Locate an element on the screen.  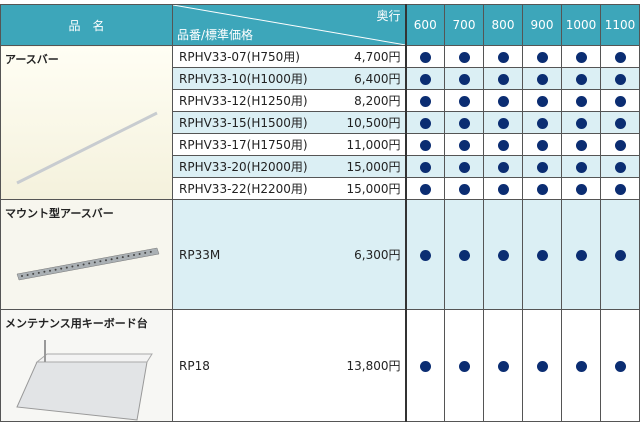
header-part-price: 奥行 品番/標準価格 is located at coordinates (289, 25).